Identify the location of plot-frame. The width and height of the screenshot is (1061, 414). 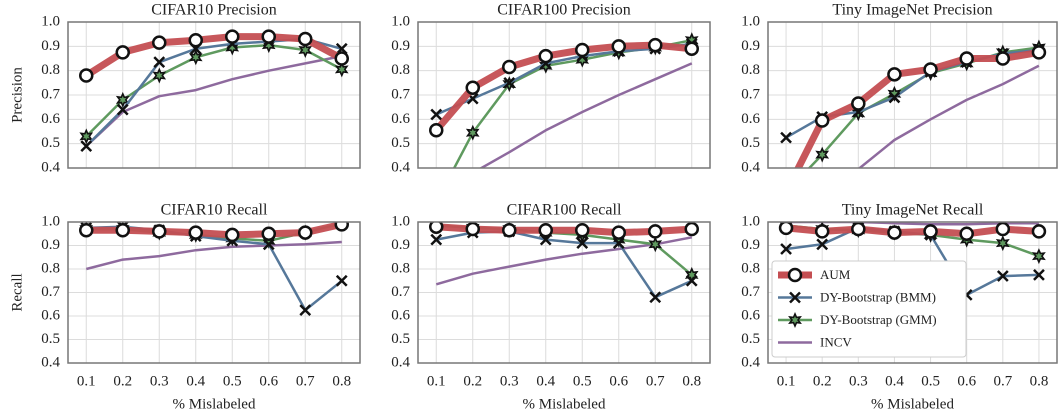
(214, 95).